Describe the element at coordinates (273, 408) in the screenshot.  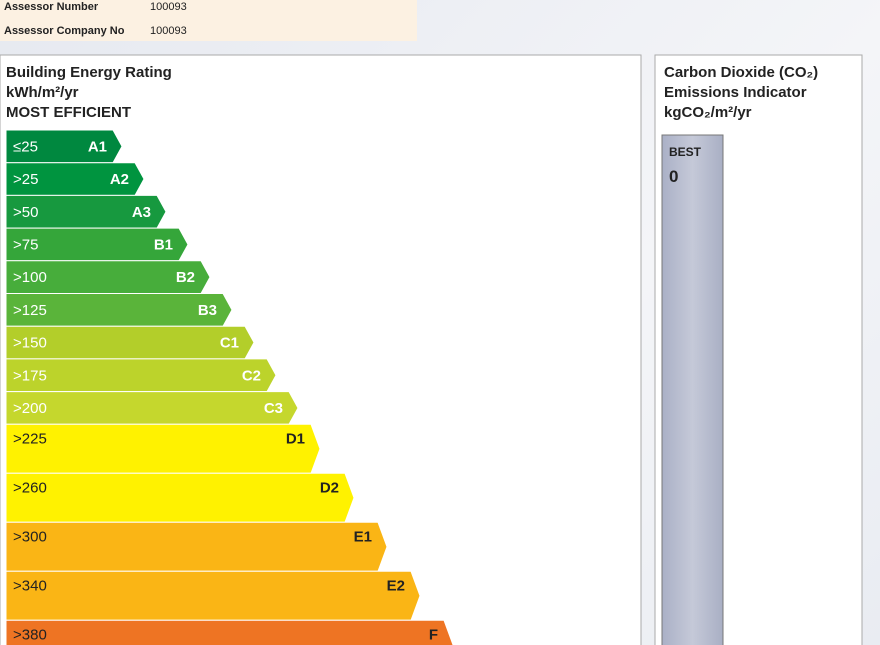
I see `band-grade: C3` at that location.